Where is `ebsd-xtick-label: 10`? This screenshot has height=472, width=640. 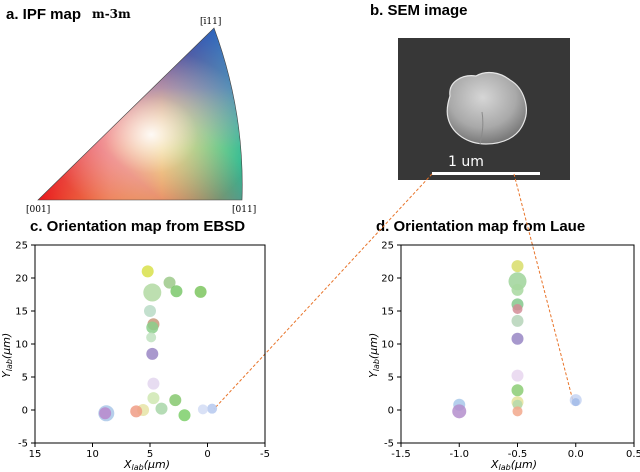 ebsd-xtick-label: 10 is located at coordinates (92, 454).